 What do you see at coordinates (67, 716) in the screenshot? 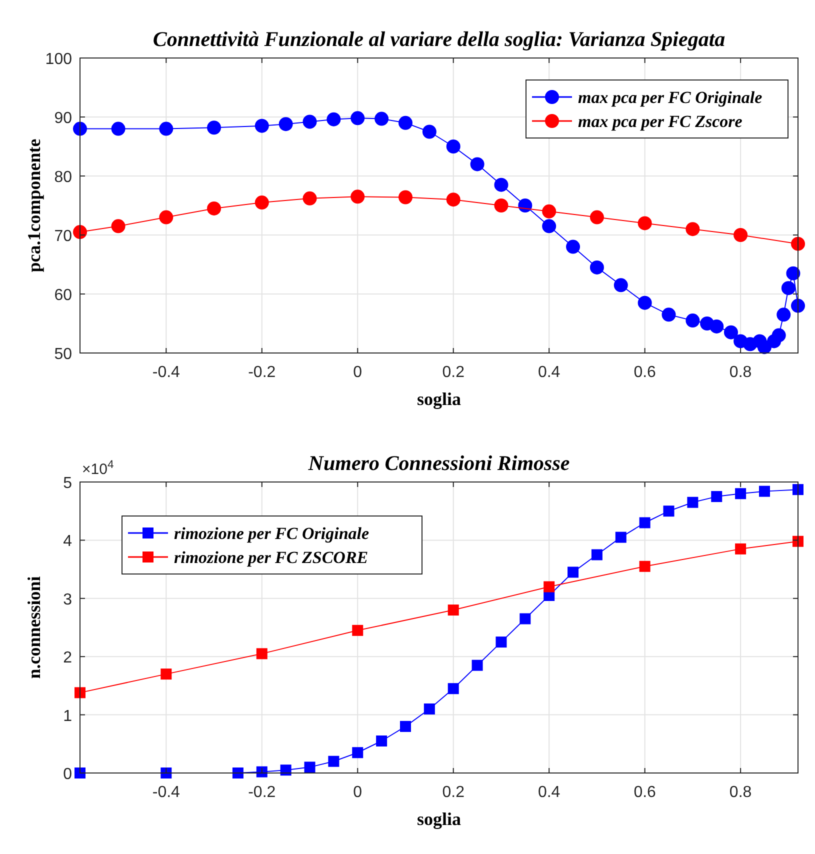
I see `y-tick-label: 1` at bounding box center [67, 716].